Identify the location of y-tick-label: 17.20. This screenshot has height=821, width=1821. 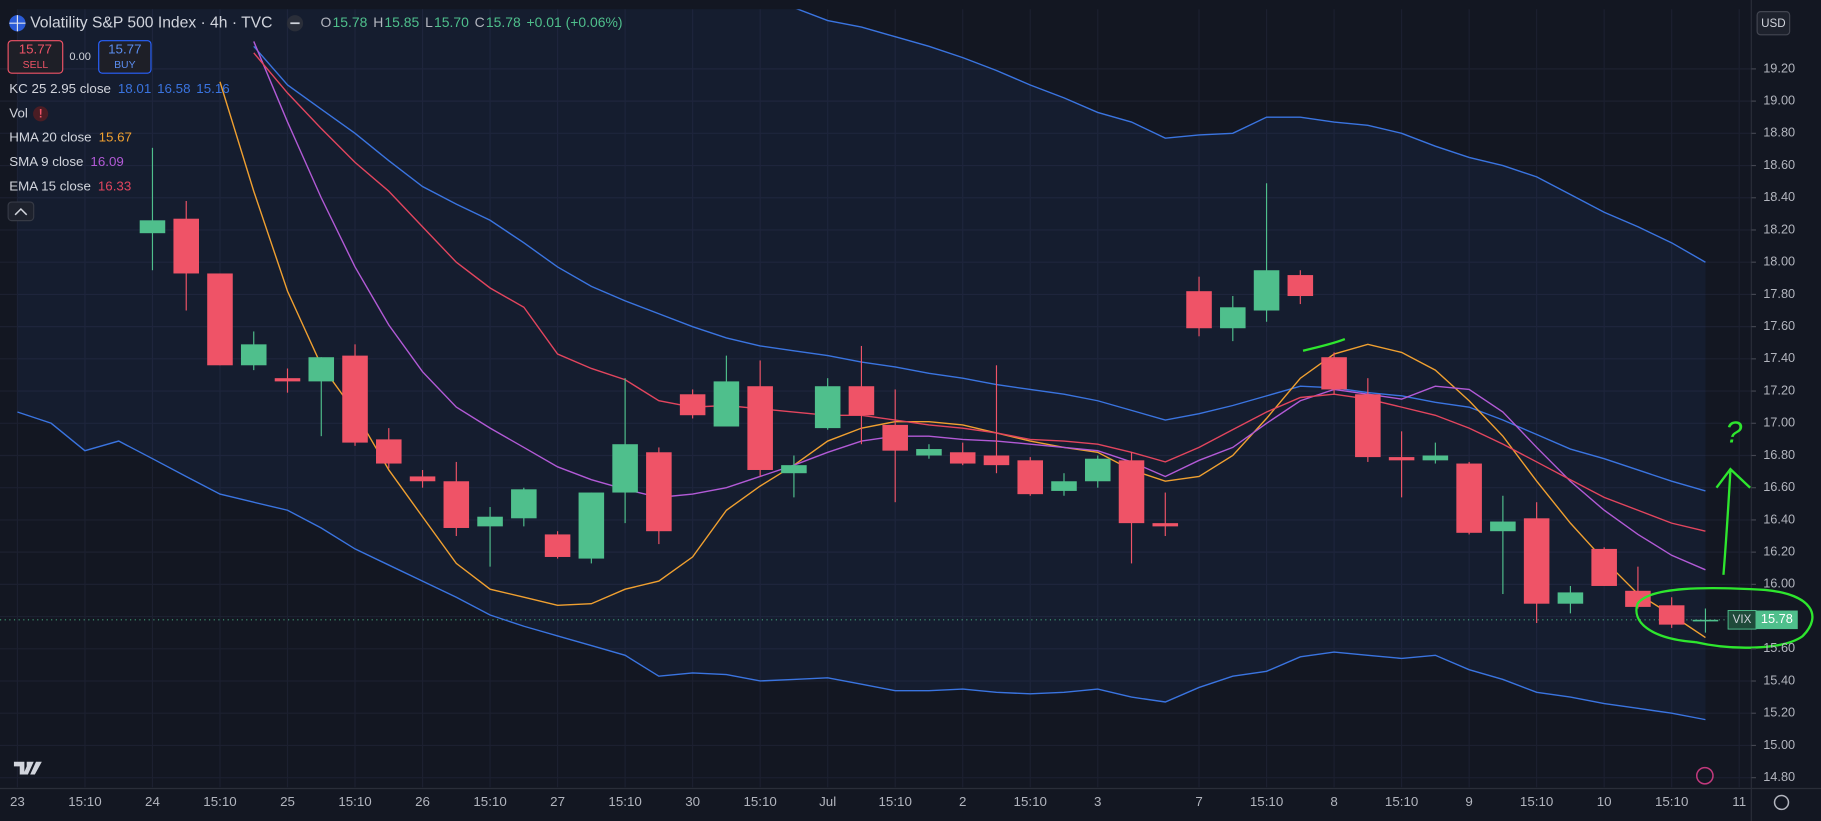
(1779, 389).